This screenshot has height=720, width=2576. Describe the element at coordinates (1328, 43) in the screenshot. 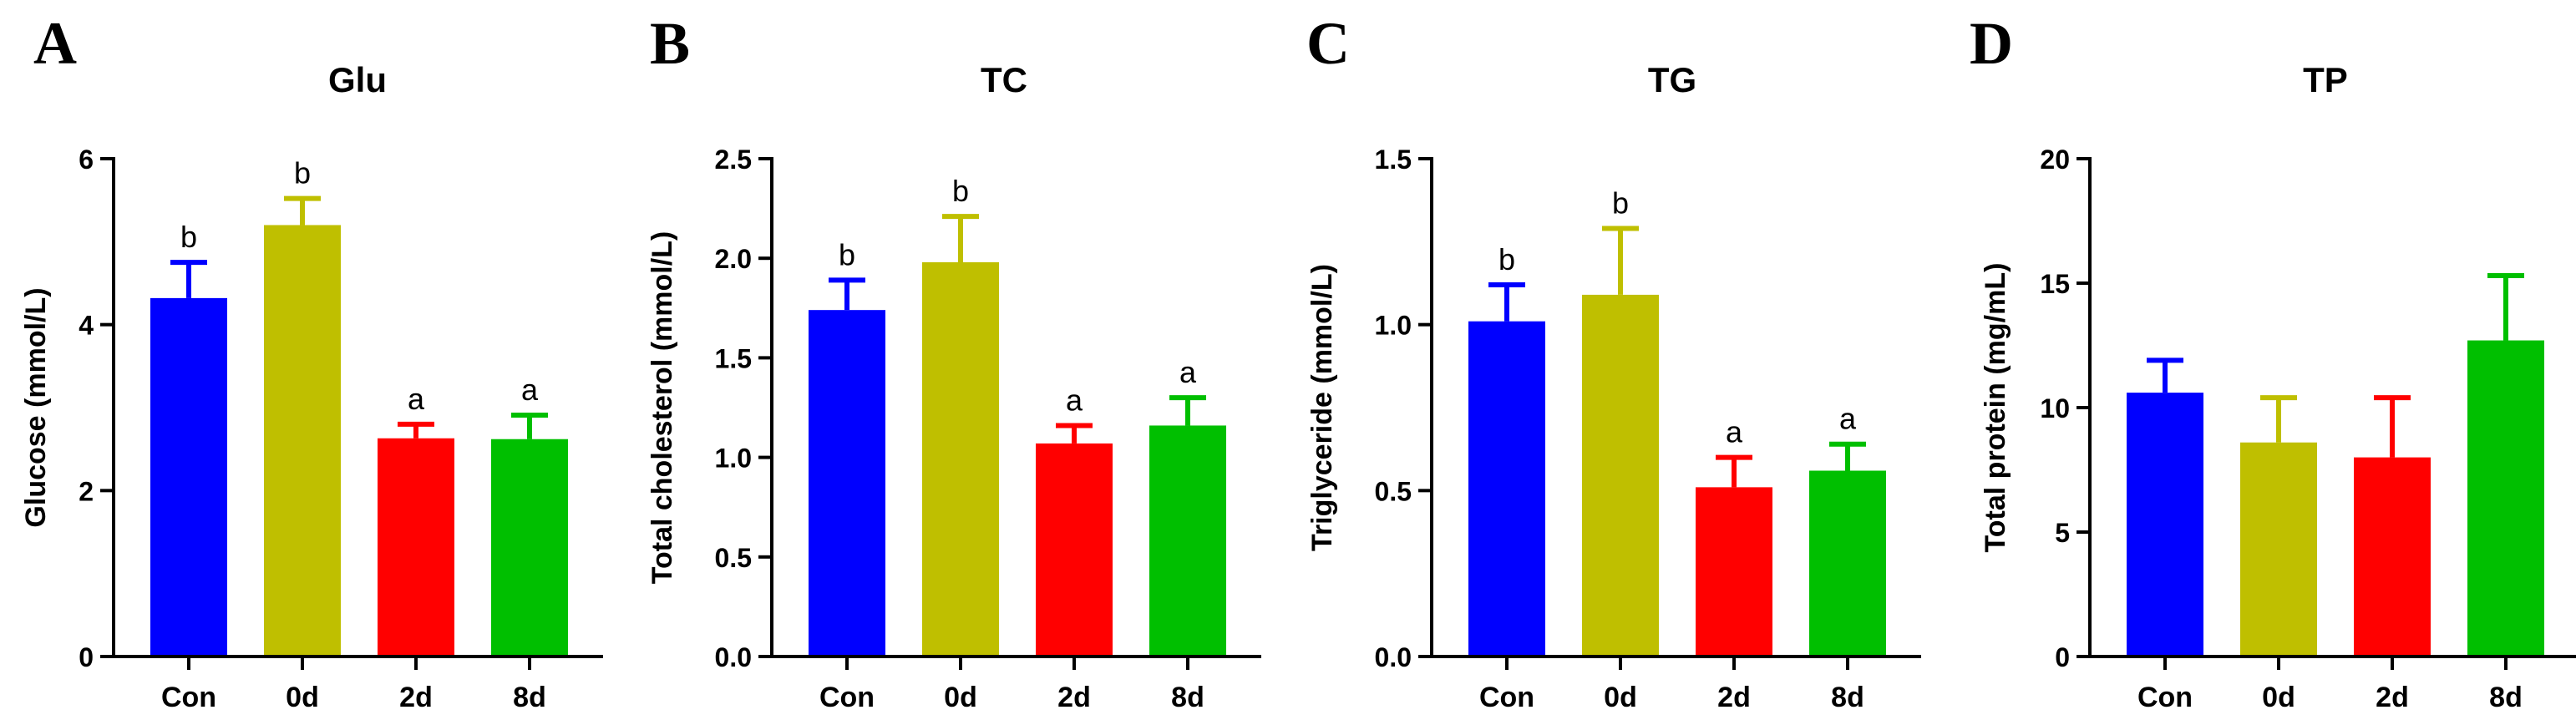

I see `panel-letter: C` at that location.